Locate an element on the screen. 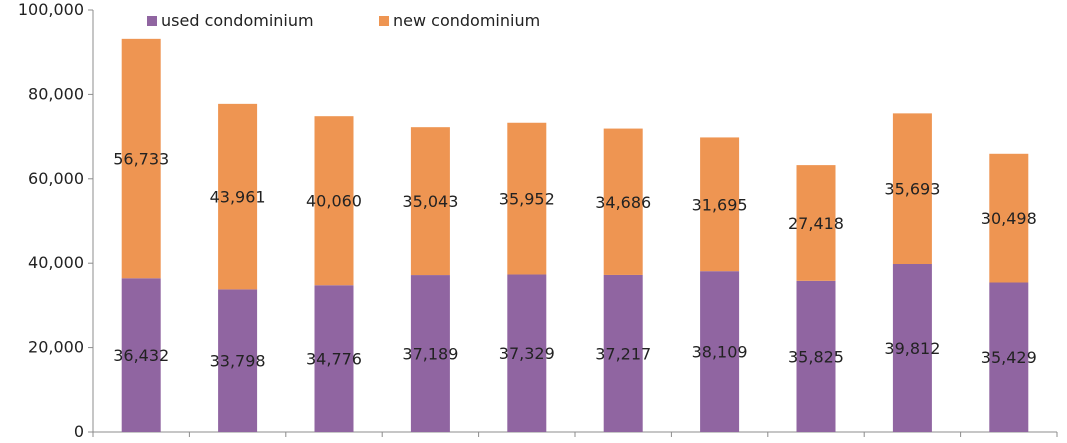 Image resolution: width=1067 pixels, height=443 pixels. data-label-new-condominium: 40,060 is located at coordinates (334, 201).